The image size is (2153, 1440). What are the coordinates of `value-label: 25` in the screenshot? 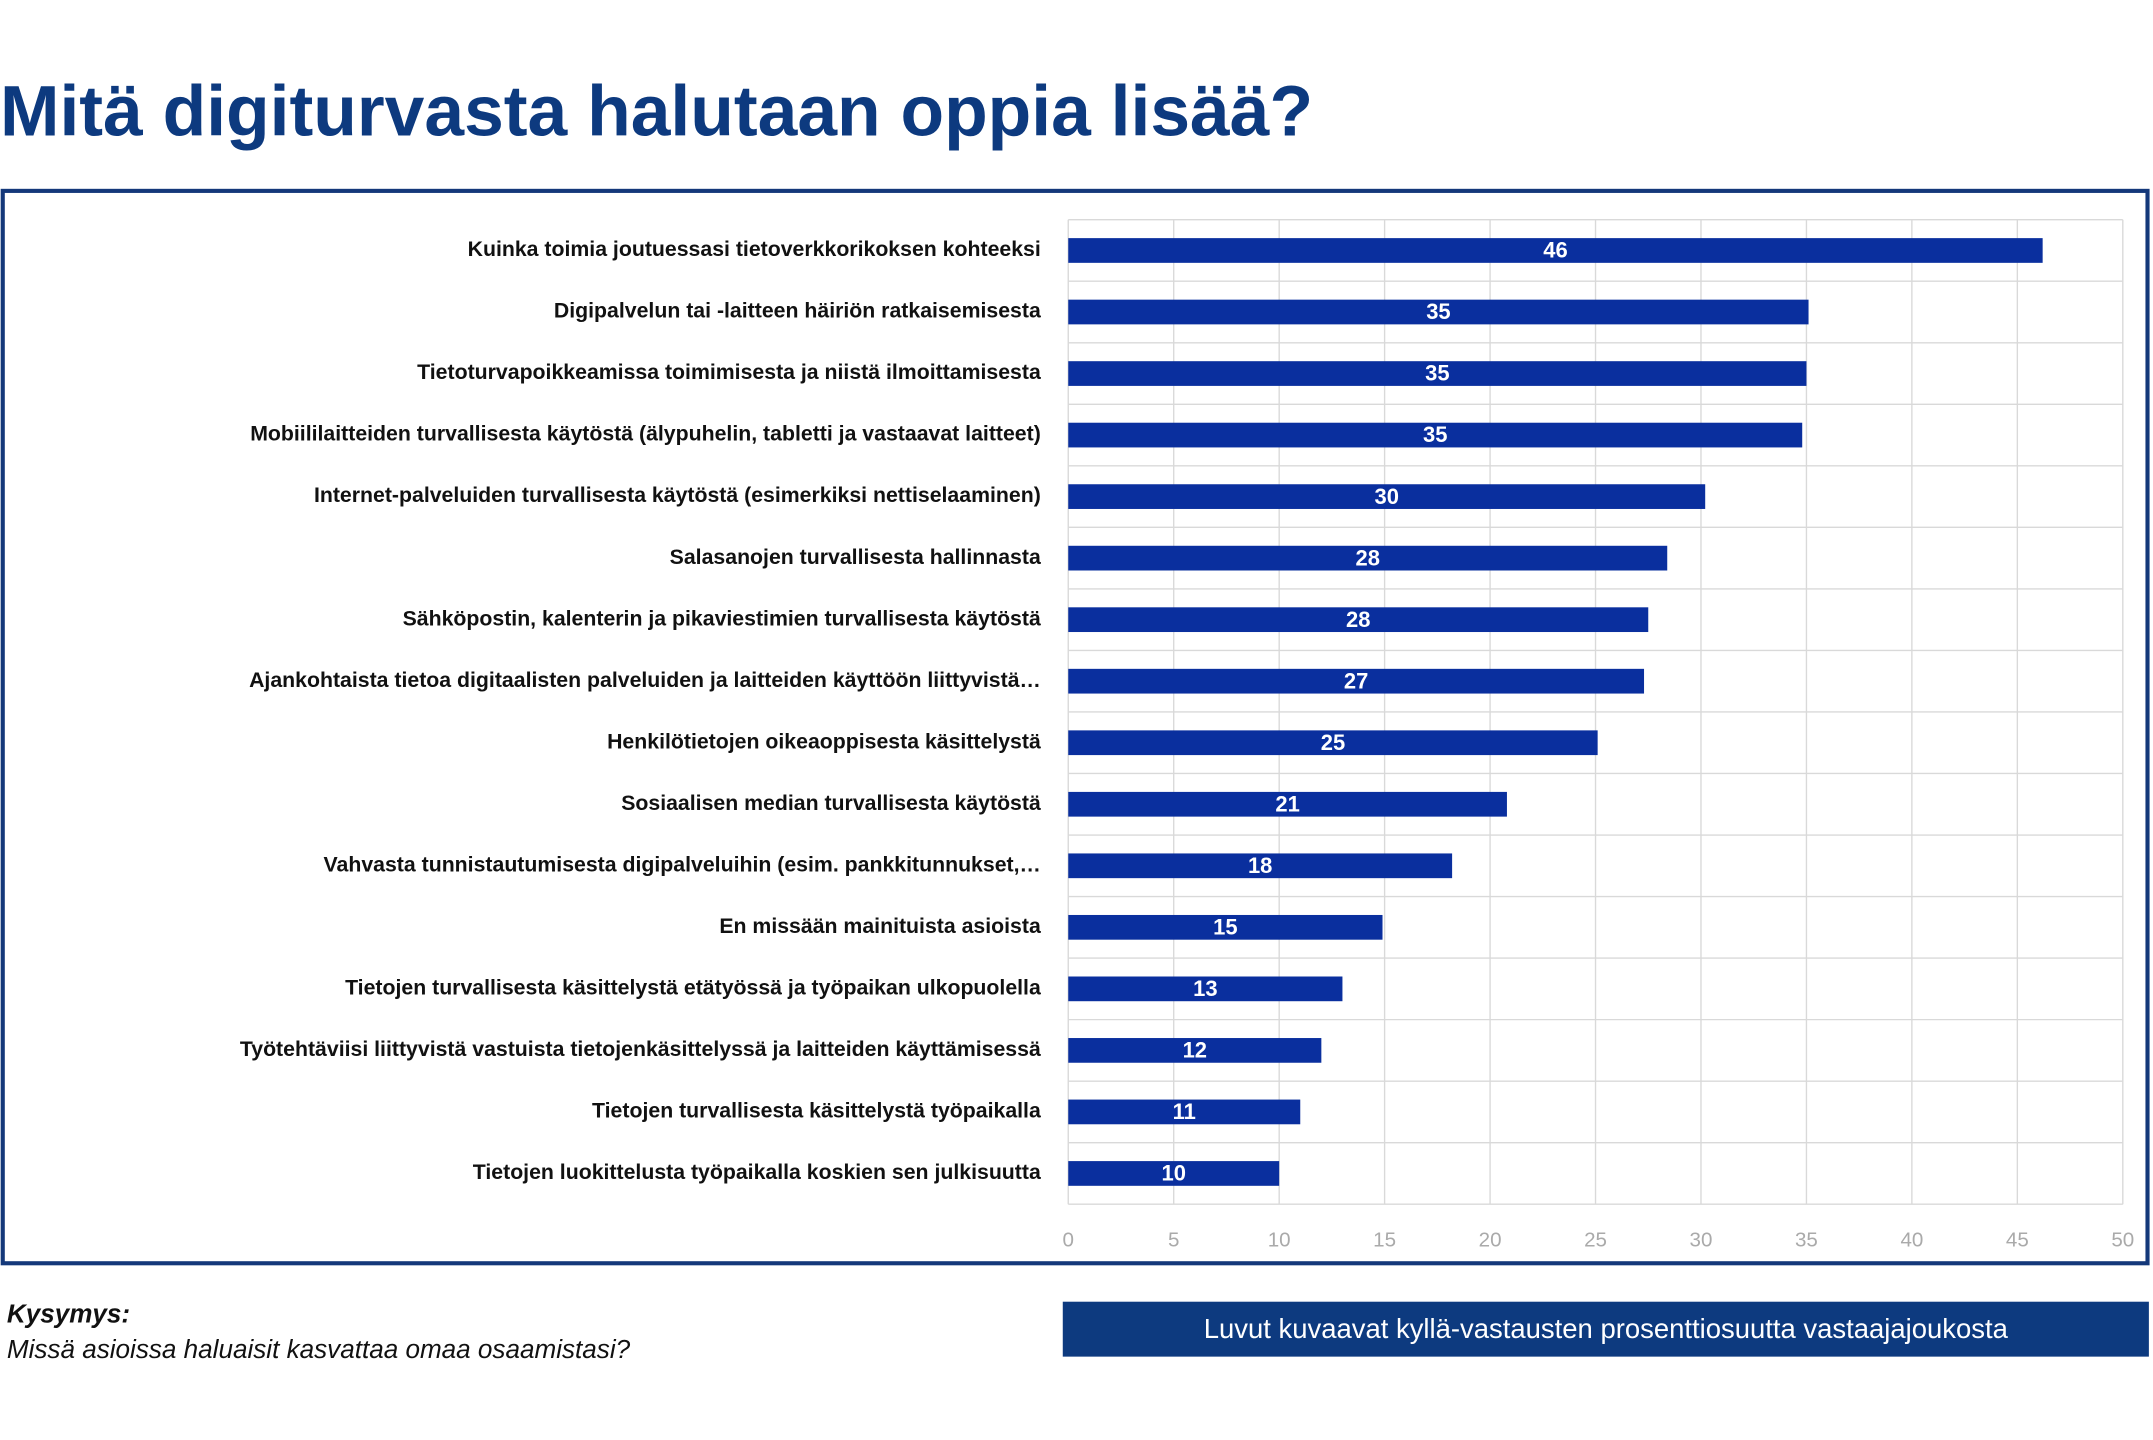 It's located at (1333, 742).